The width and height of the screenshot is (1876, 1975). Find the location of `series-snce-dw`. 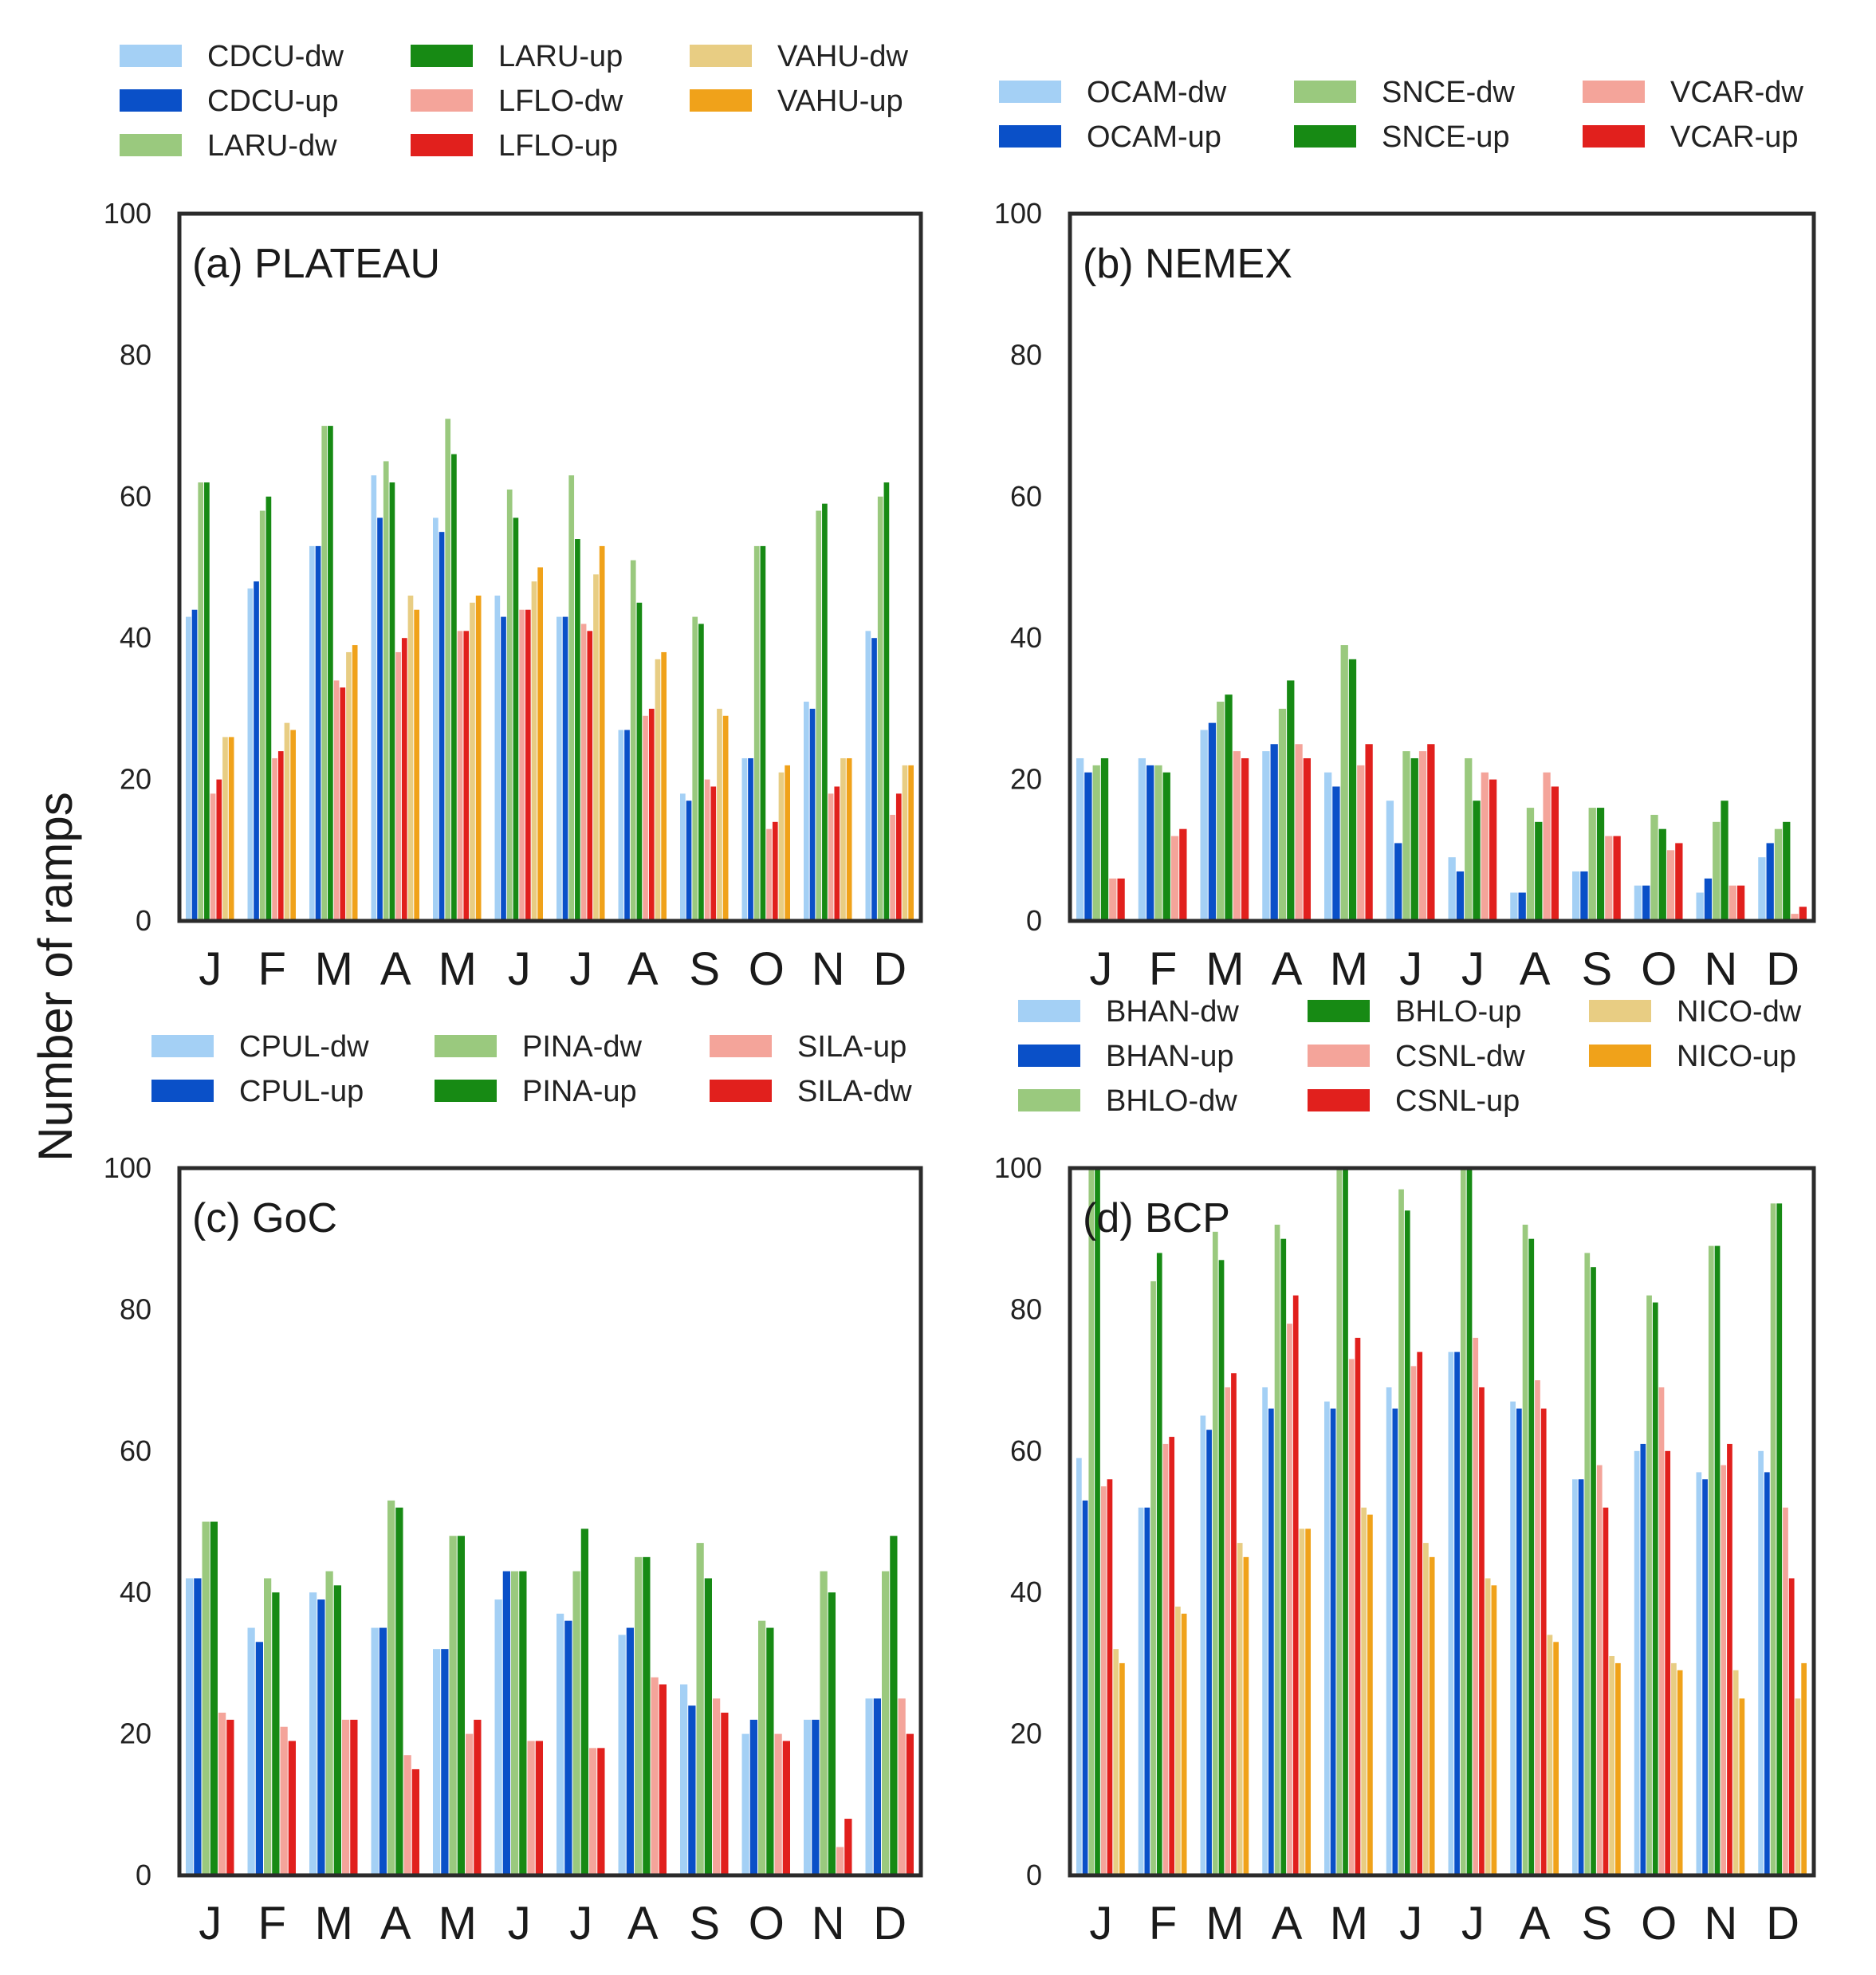

series-snce-dw is located at coordinates (1438, 783).